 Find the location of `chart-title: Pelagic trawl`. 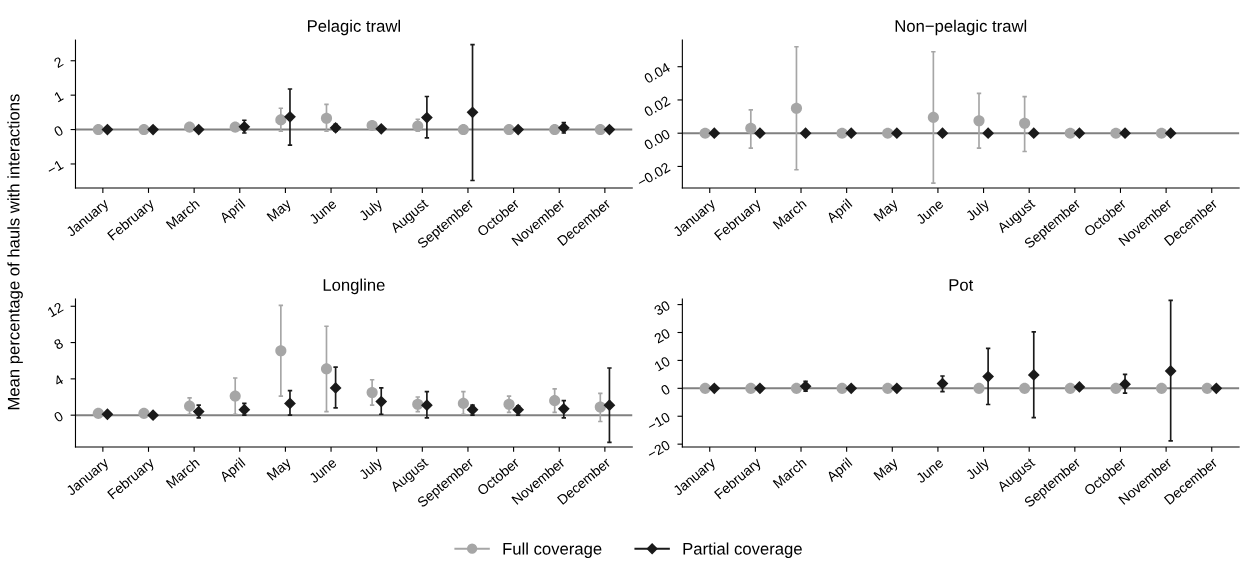

chart-title: Pelagic trawl is located at coordinates (353, 27).